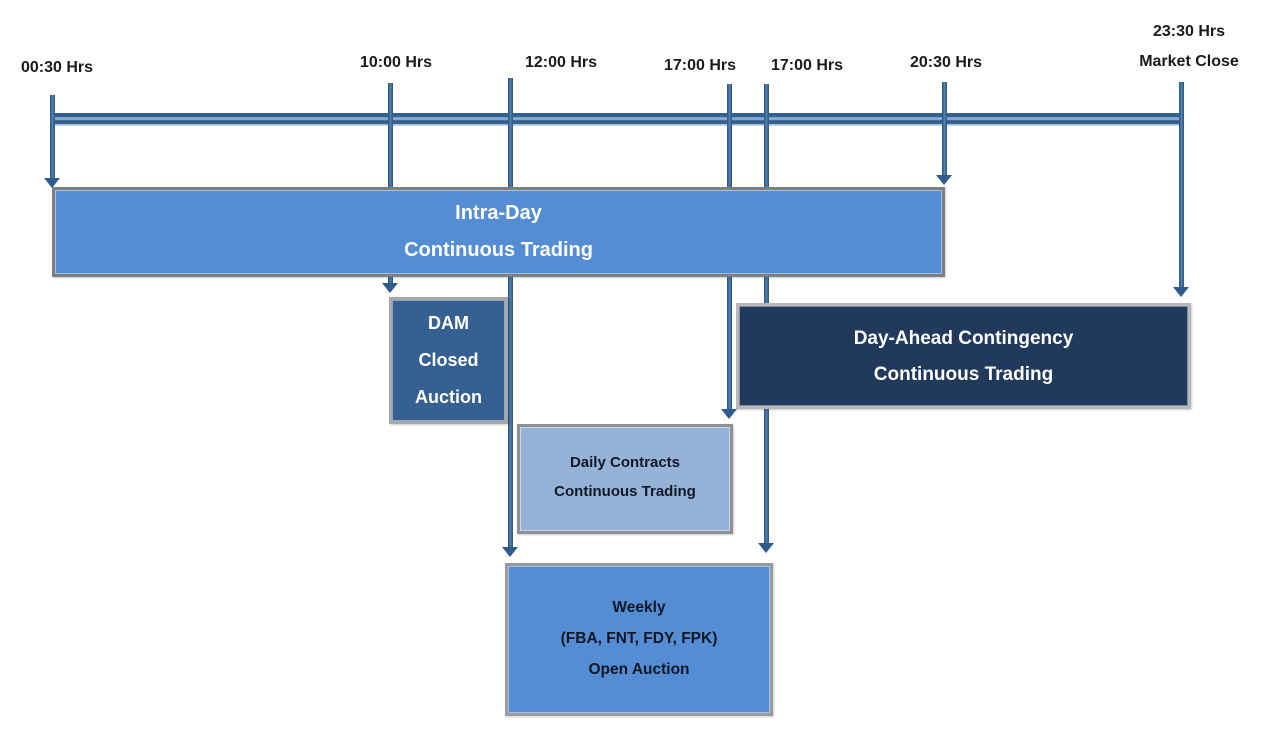  I want to click on box-text-line: Closed, so click(448, 360).